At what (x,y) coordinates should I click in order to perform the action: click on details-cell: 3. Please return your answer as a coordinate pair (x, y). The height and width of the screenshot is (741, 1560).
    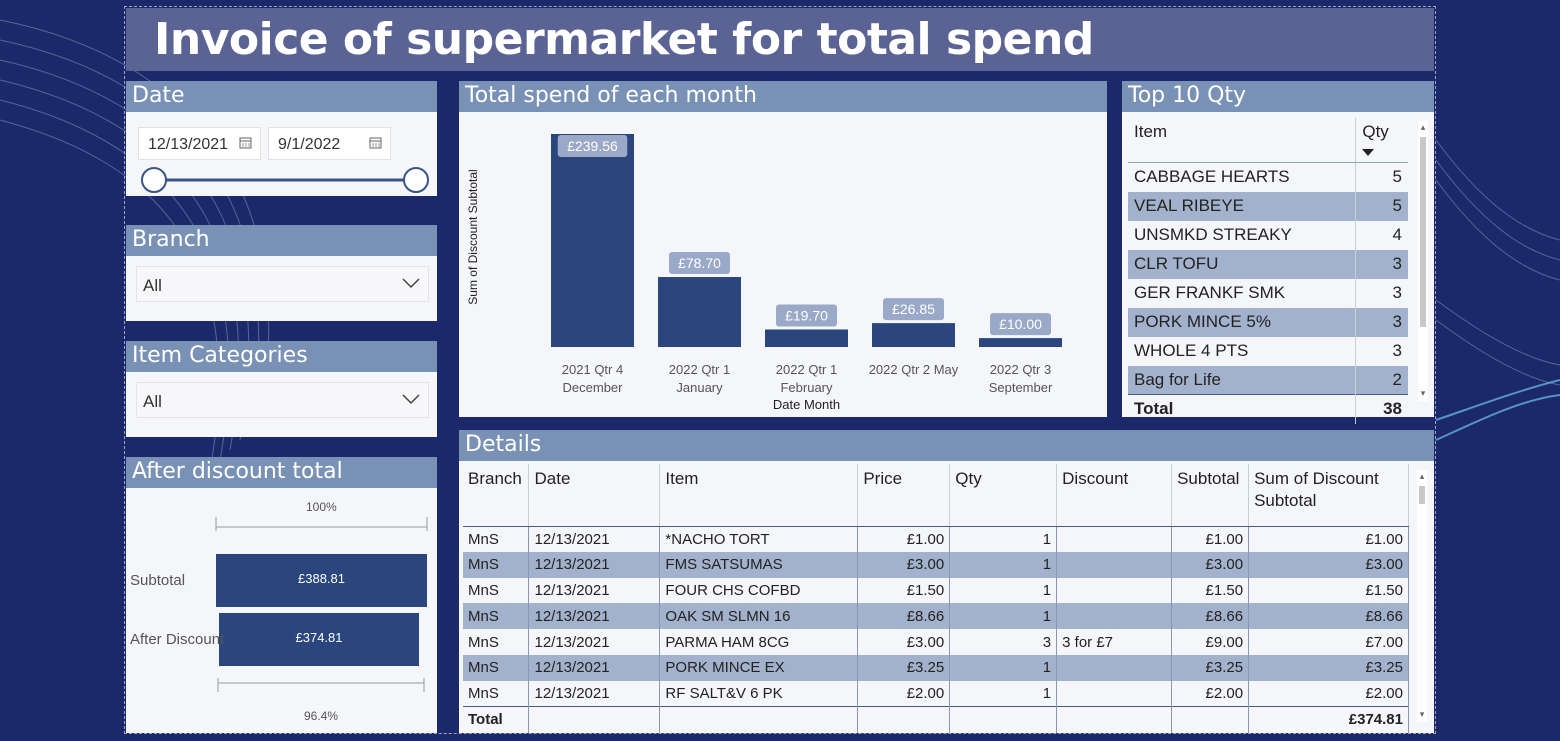
    Looking at the image, I should click on (1003, 642).